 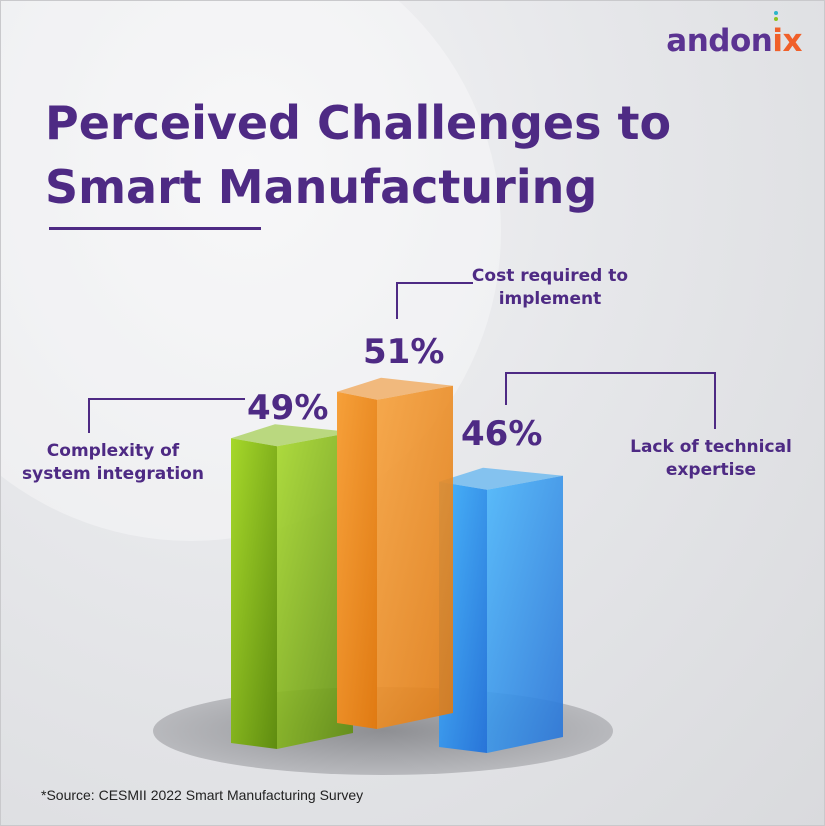 I want to click on category-label-line: Lack of technical, so click(x=711, y=447).